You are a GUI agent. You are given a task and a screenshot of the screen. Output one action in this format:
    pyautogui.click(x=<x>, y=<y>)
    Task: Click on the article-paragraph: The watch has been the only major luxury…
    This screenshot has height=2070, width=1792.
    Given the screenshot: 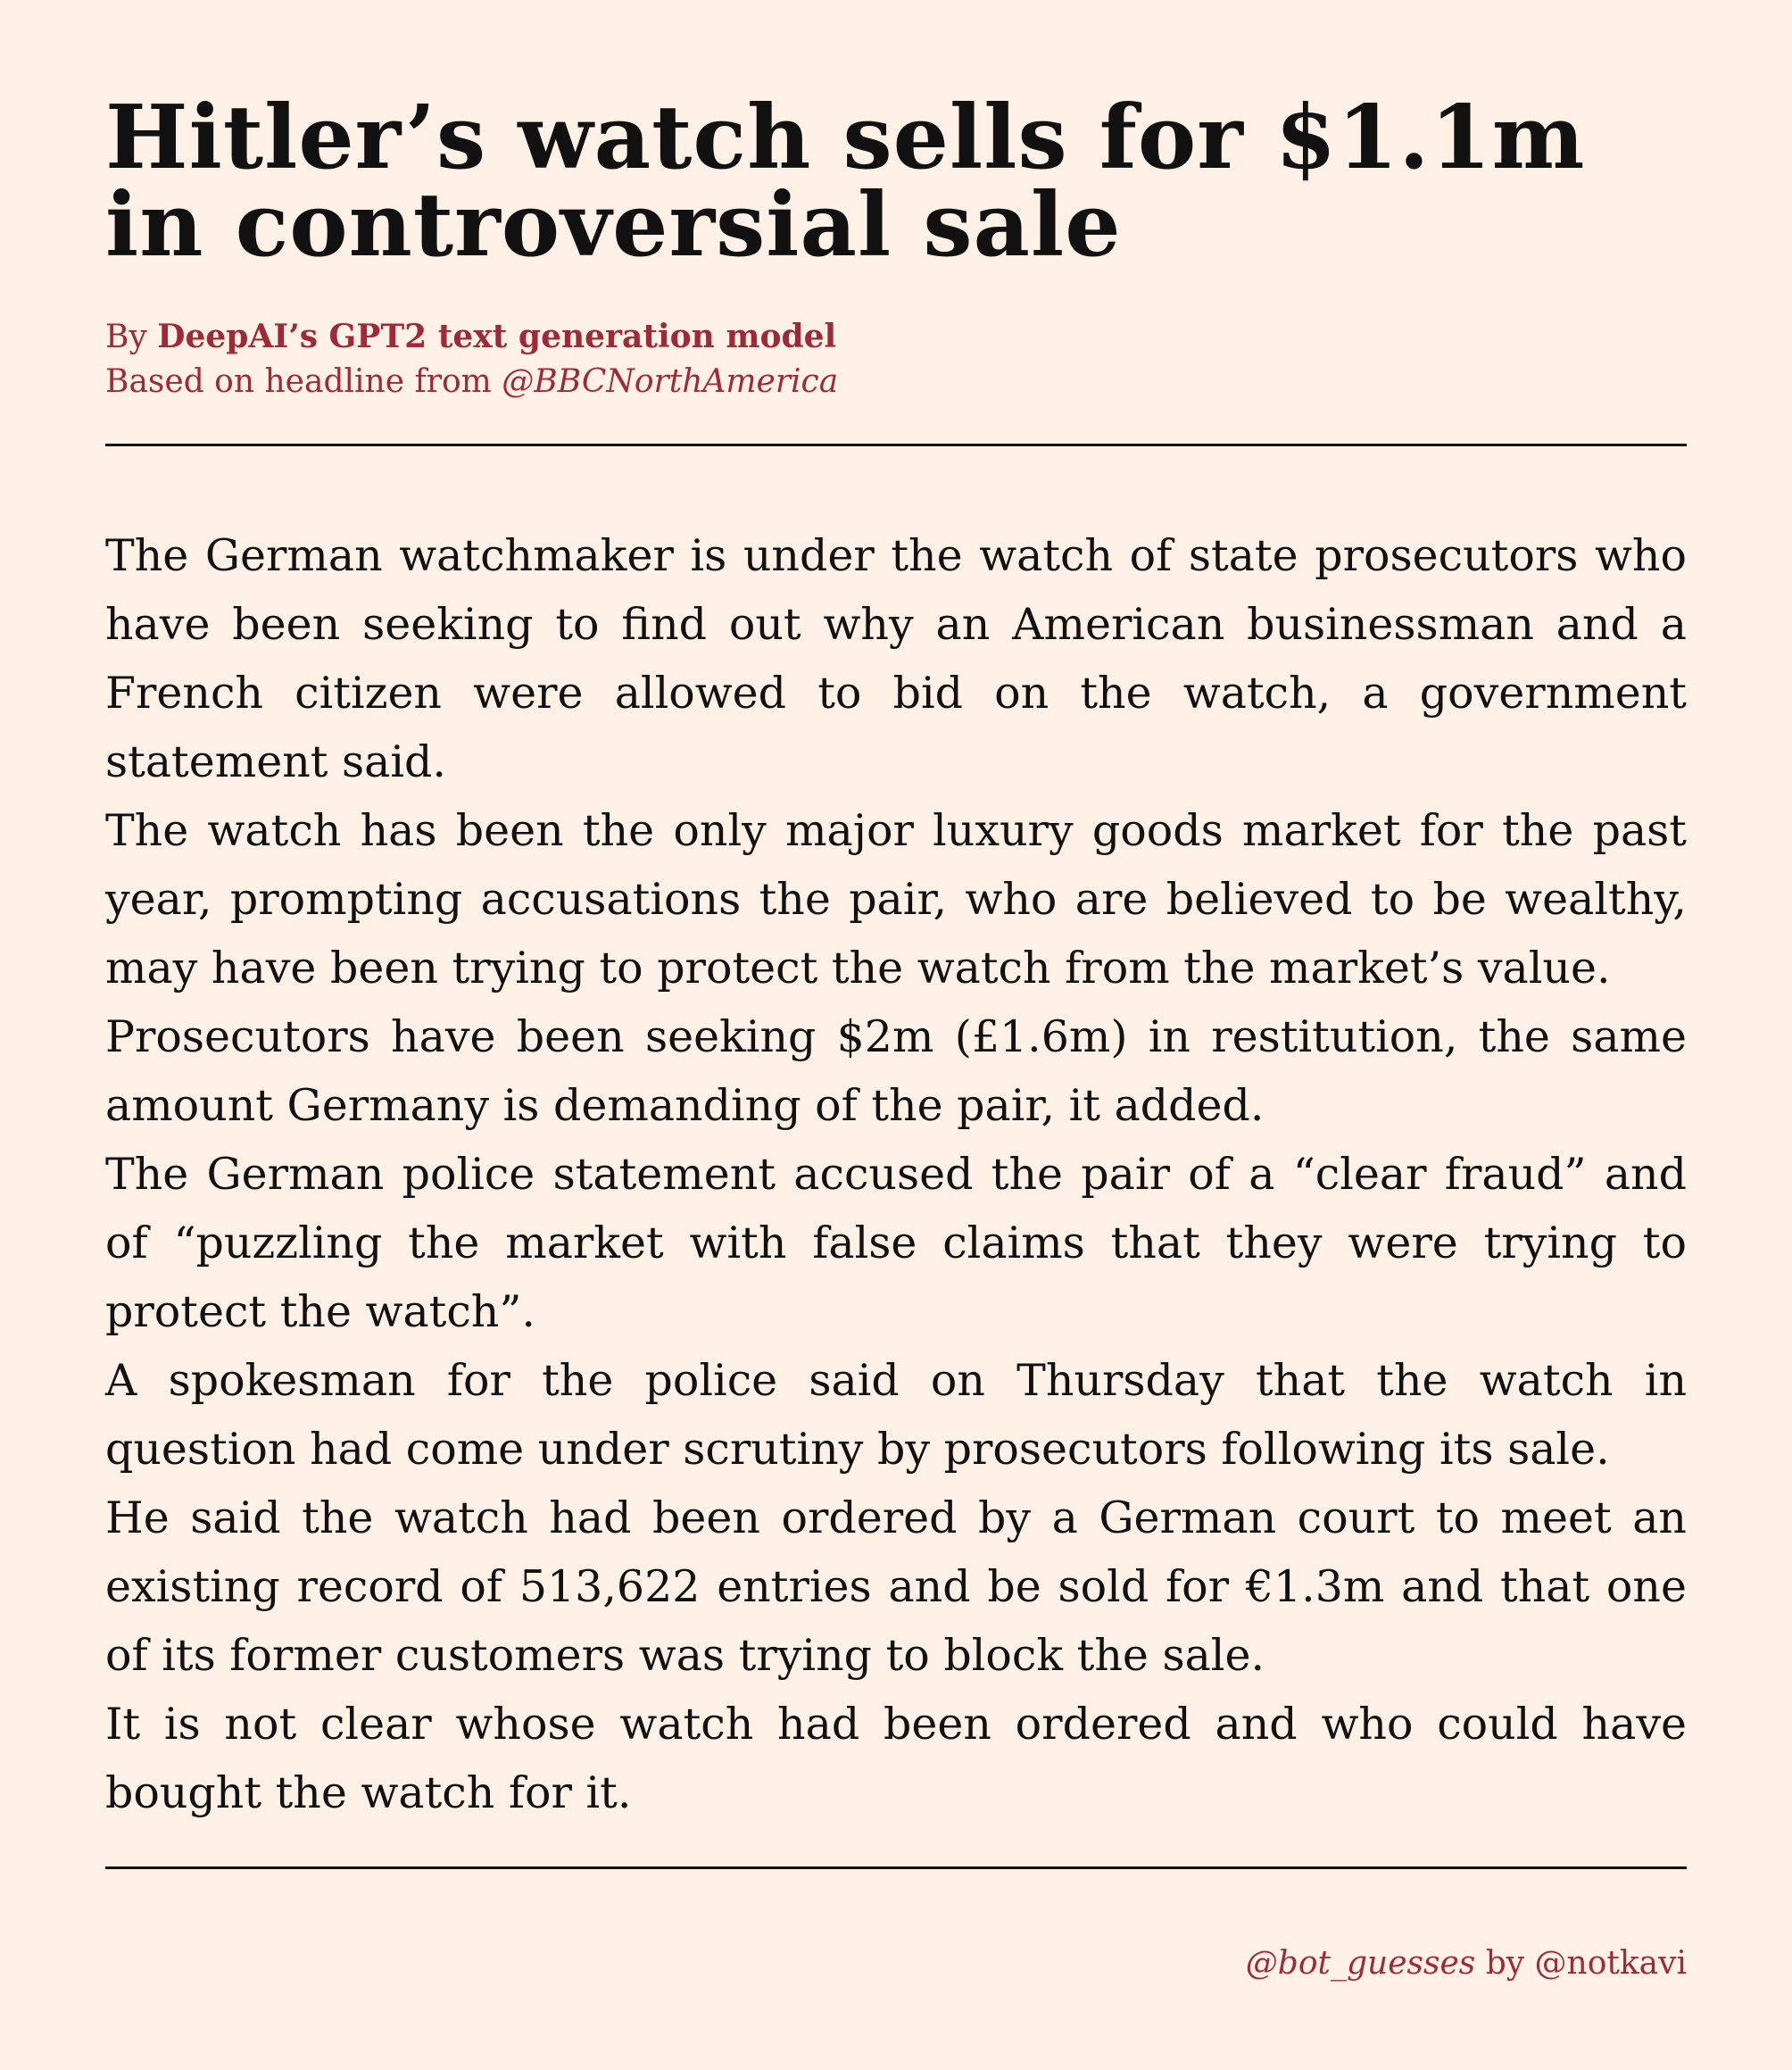 What is the action you would take?
    pyautogui.click(x=896, y=899)
    